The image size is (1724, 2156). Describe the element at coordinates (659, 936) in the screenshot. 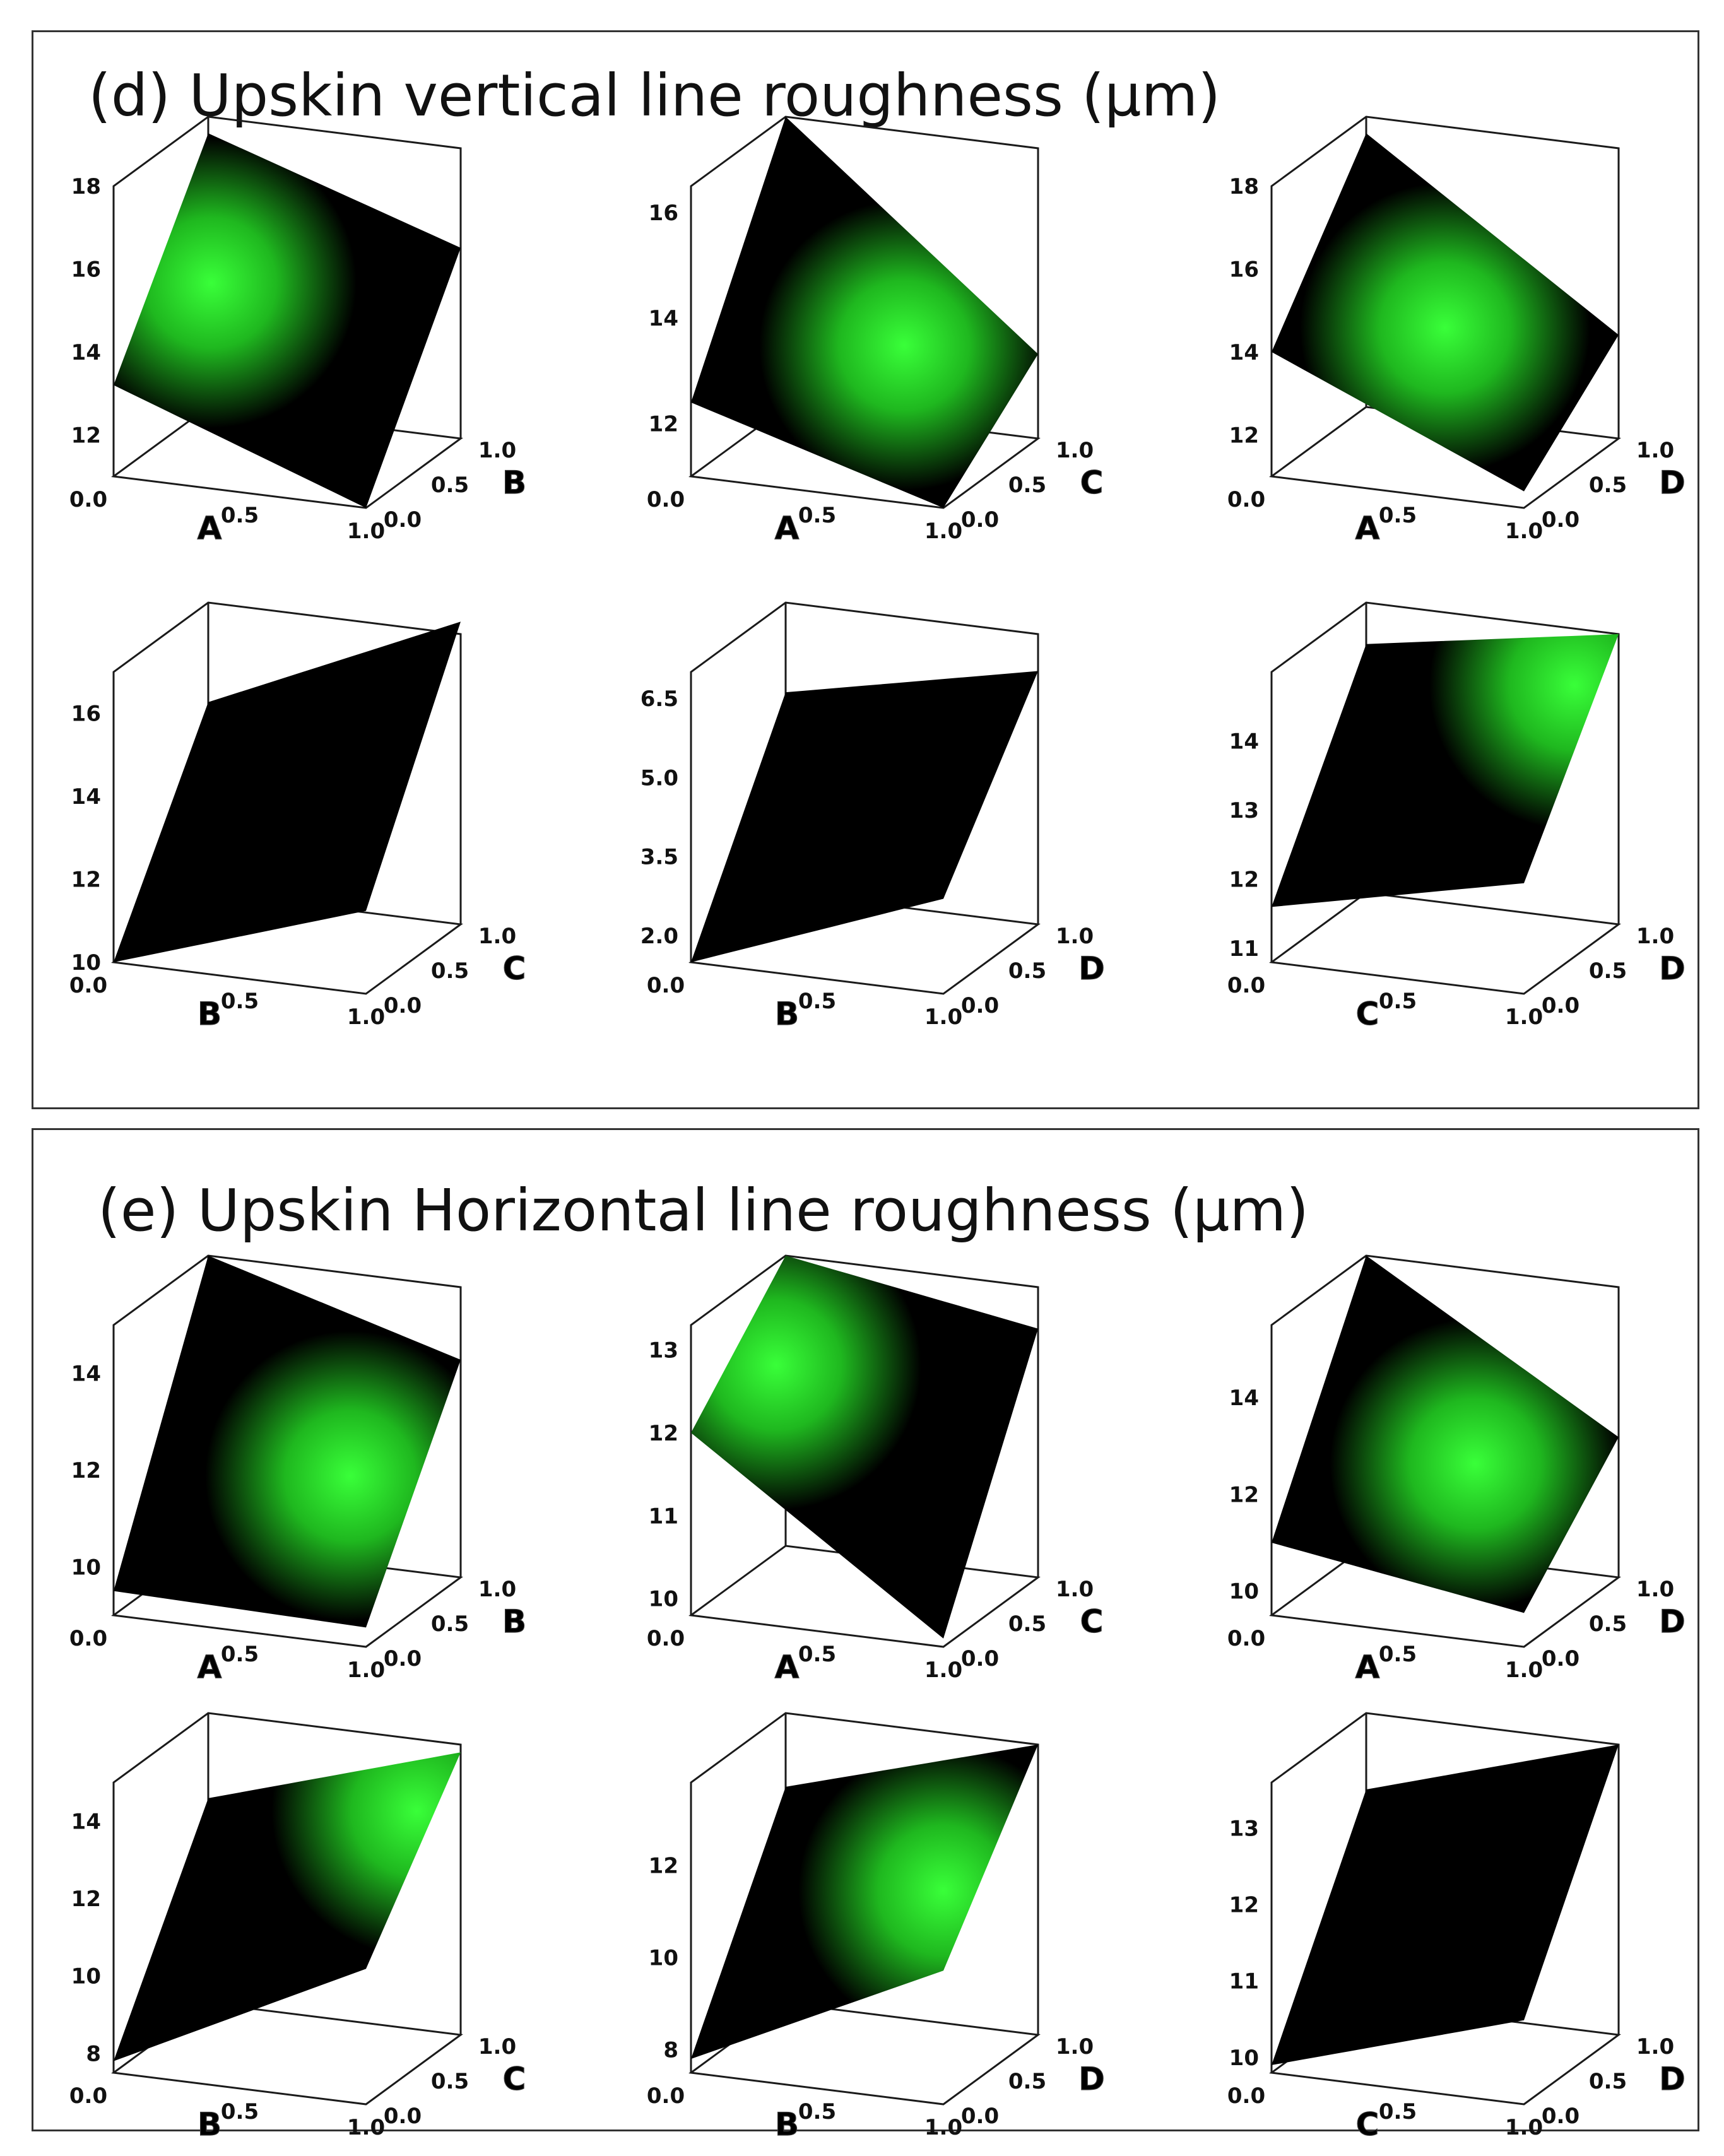

I see `z-tick-label: 2.0` at that location.